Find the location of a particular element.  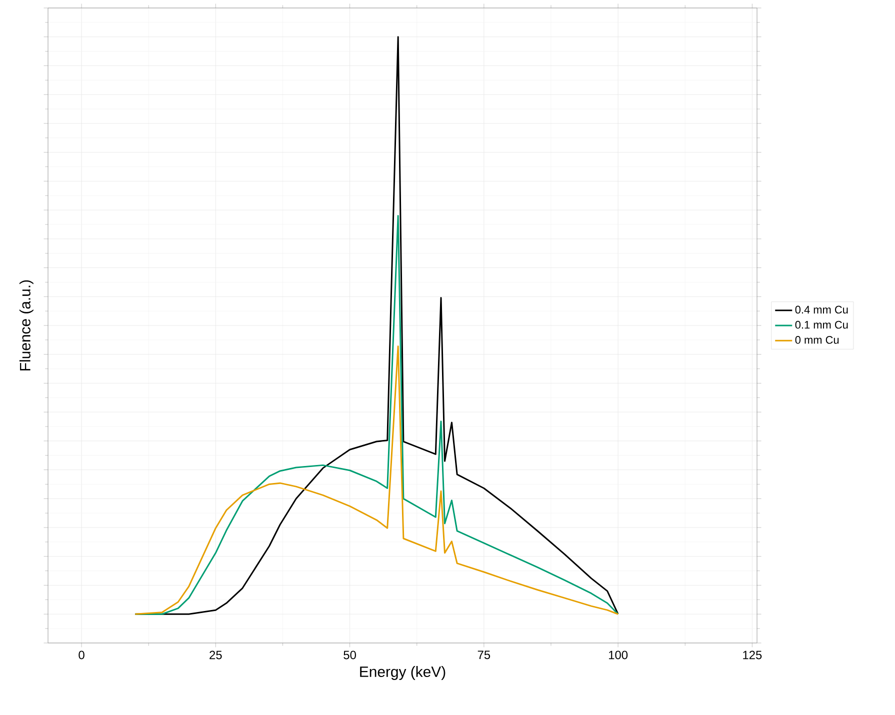

x-tick-label: 100 is located at coordinates (618, 655).